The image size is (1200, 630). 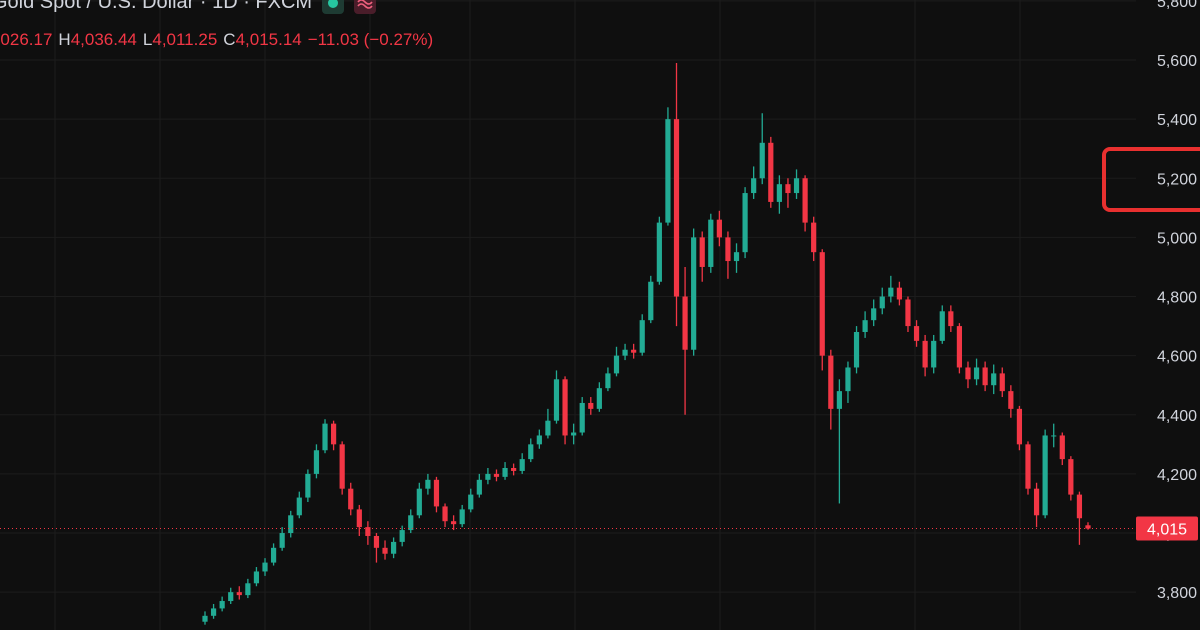 I want to click on legend-value: 4,026.17, so click(x=26, y=39).